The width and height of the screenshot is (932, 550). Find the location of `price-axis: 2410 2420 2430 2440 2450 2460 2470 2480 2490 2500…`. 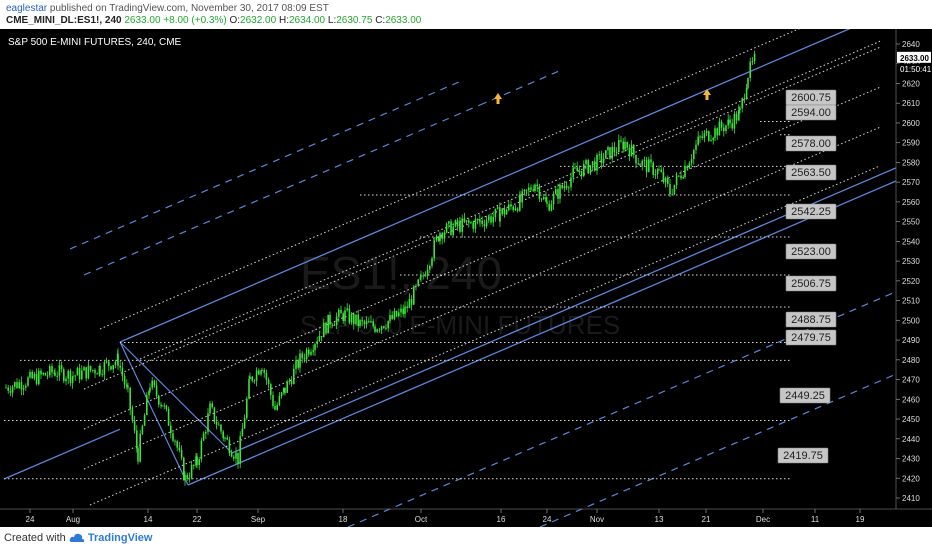

price-axis: 2410 2420 2430 2440 2450 2460 2470 2480 2490 2500… is located at coordinates (913, 269).